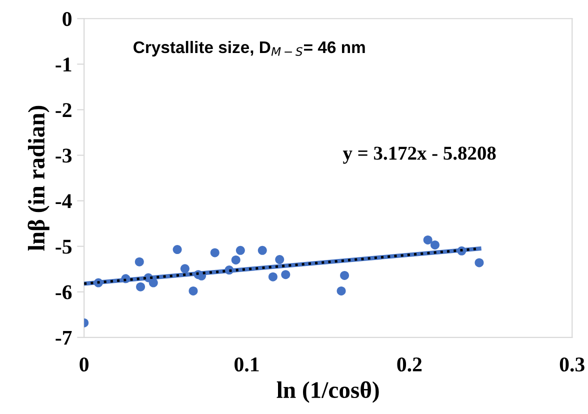 The image size is (588, 414). I want to click on x-tick-label: 0.3, so click(572, 364).